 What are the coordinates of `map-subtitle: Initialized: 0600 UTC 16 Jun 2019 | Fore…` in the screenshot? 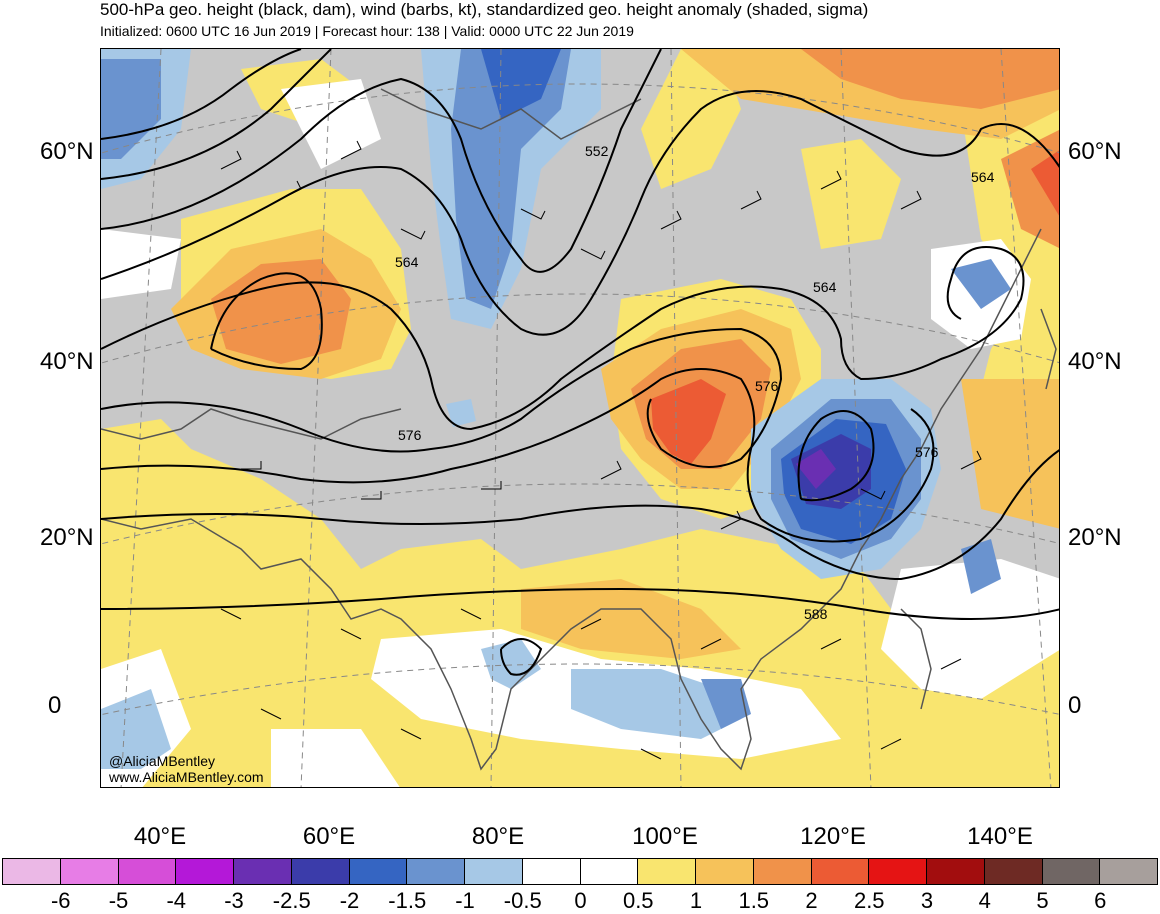 It's located at (367, 31).